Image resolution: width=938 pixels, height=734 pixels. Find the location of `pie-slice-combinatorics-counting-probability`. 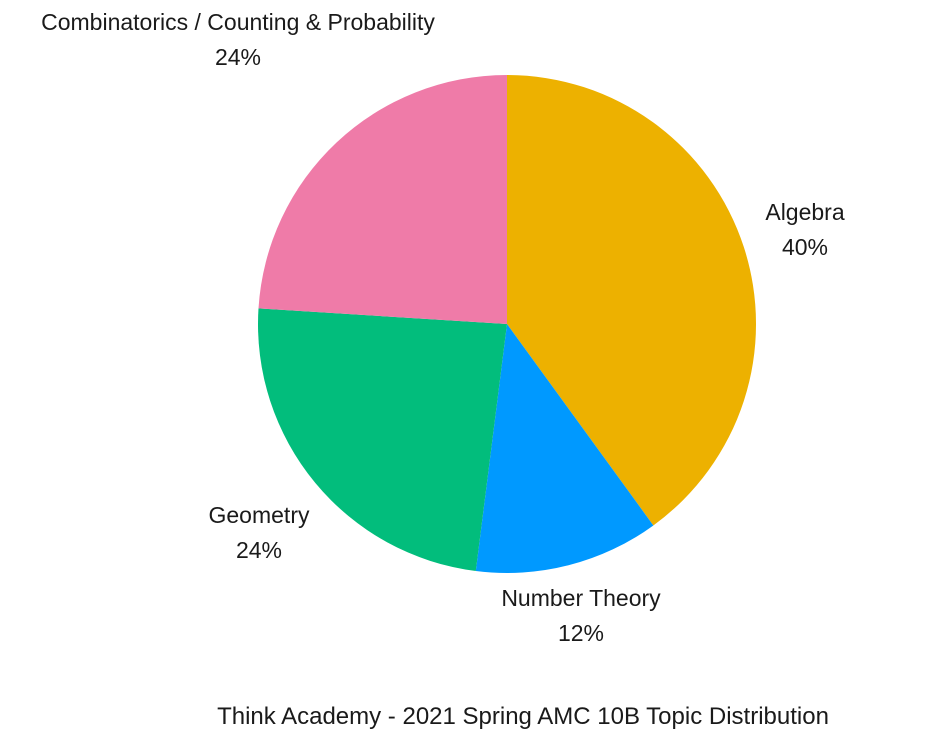

pie-slice-combinatorics-counting-probability is located at coordinates (382, 199).